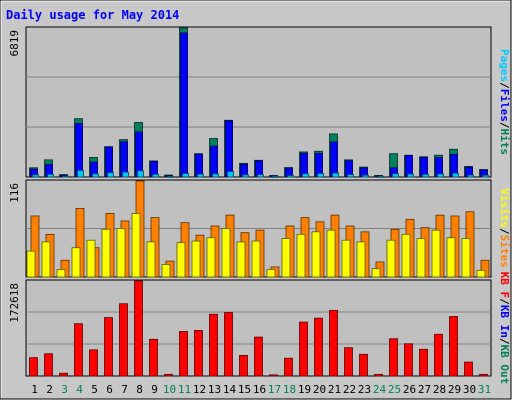  Describe the element at coordinates (504, 142) in the screenshot. I see `legend-hits: Hits` at that location.